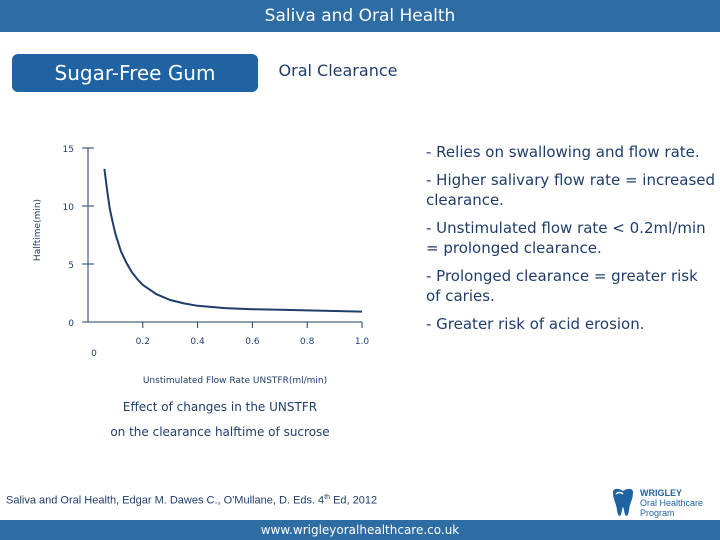  I want to click on x-origin-label: 0, so click(94, 354).